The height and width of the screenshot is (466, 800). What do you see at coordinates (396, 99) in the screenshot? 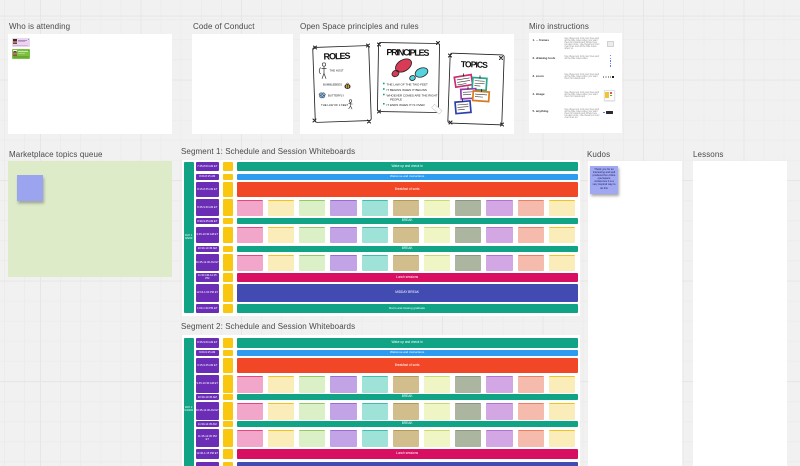
I see `svg-text: PEOPLE` at bounding box center [396, 99].